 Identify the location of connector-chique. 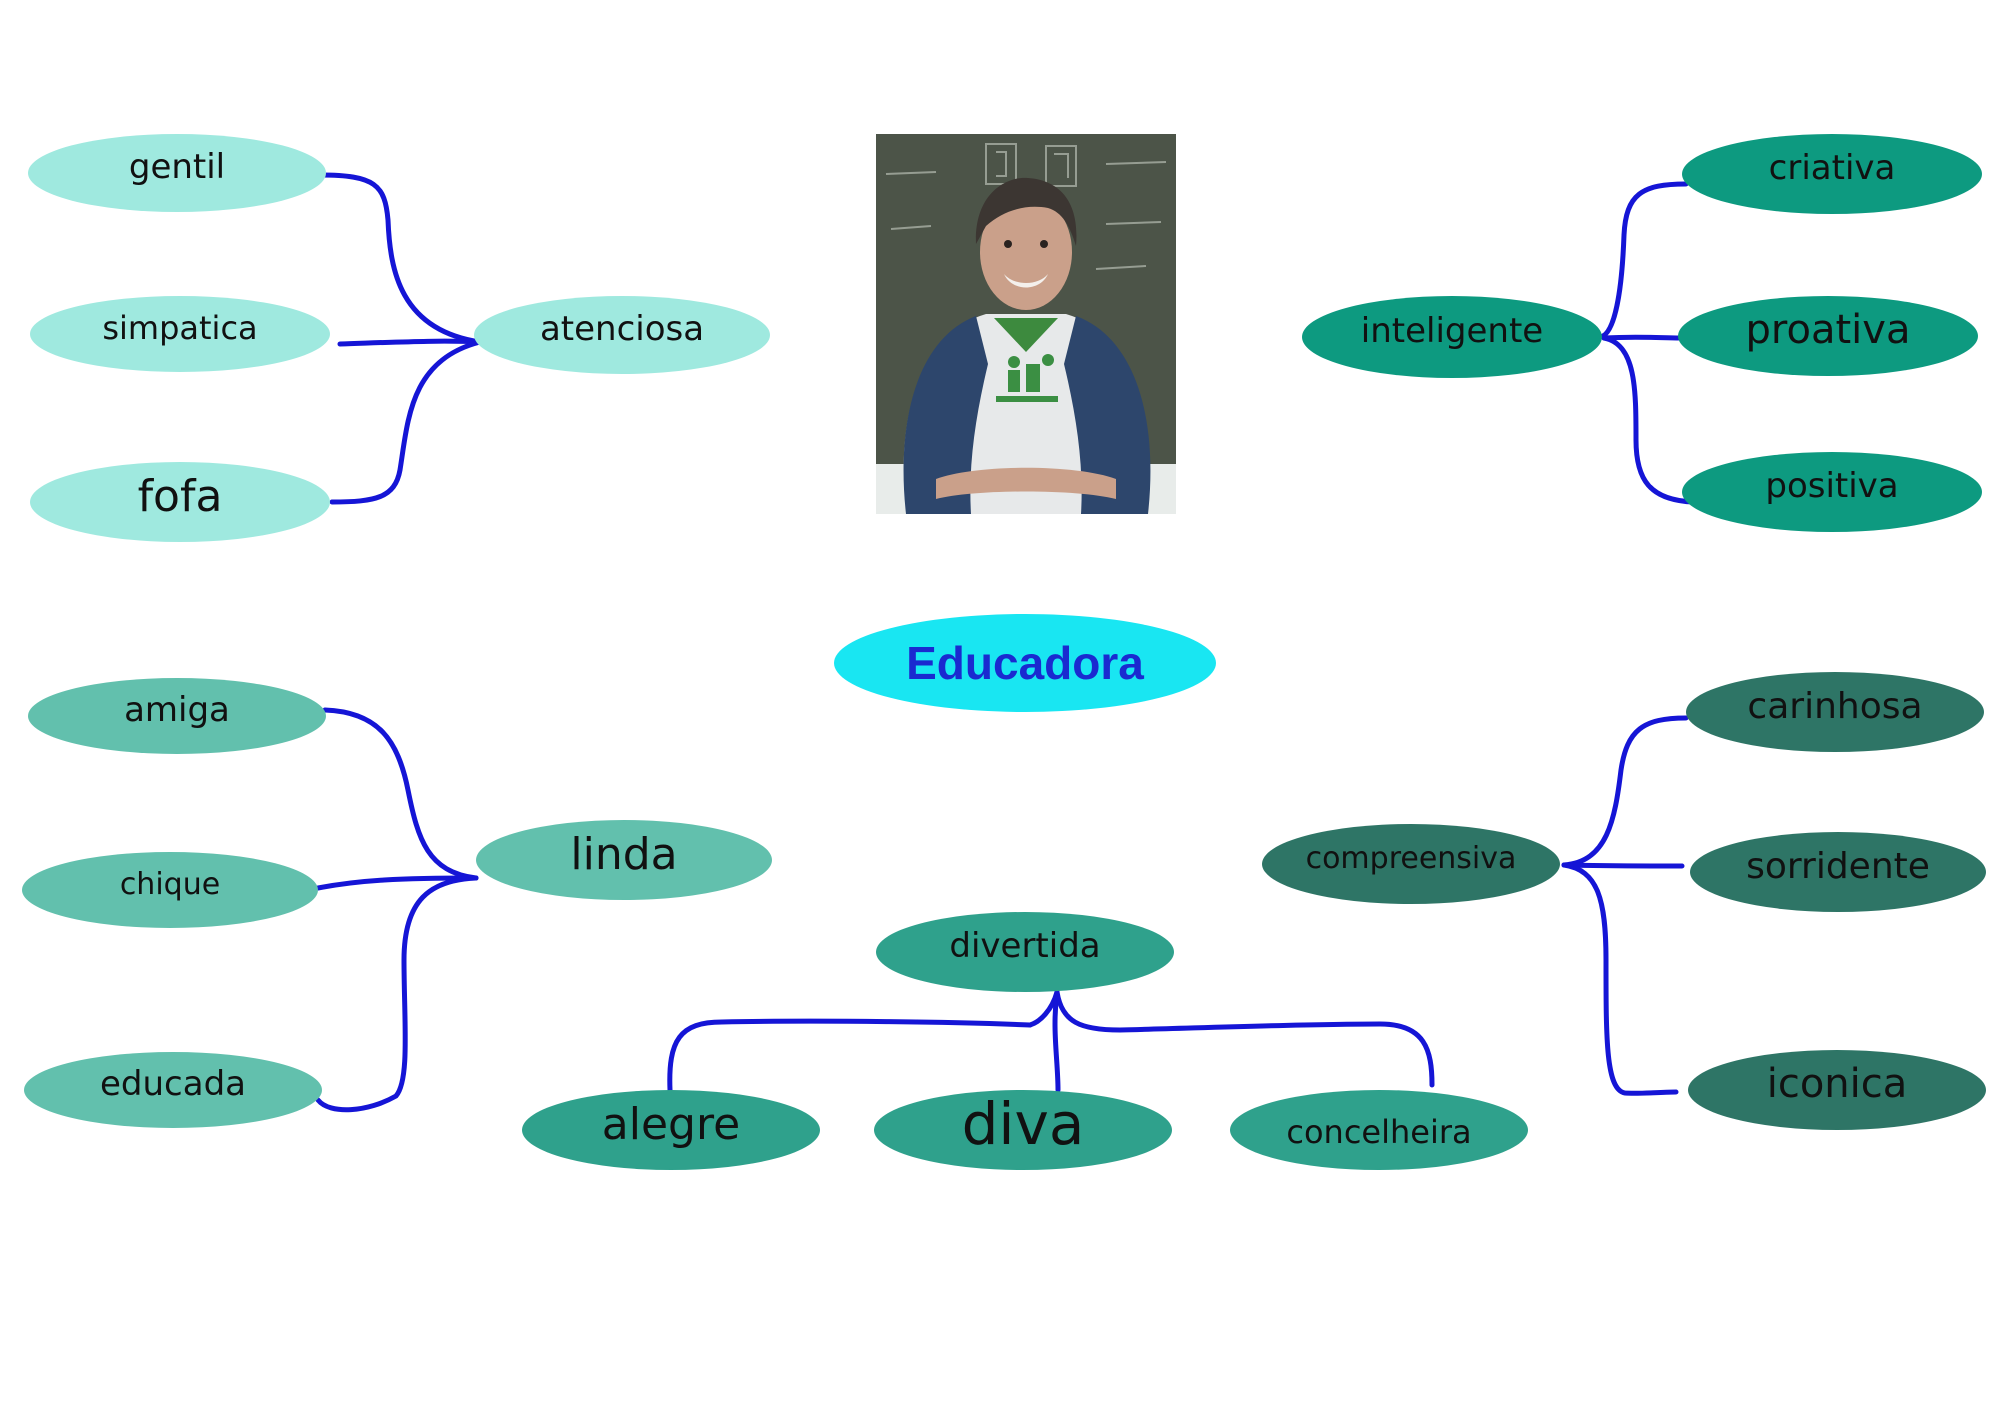
(397, 883).